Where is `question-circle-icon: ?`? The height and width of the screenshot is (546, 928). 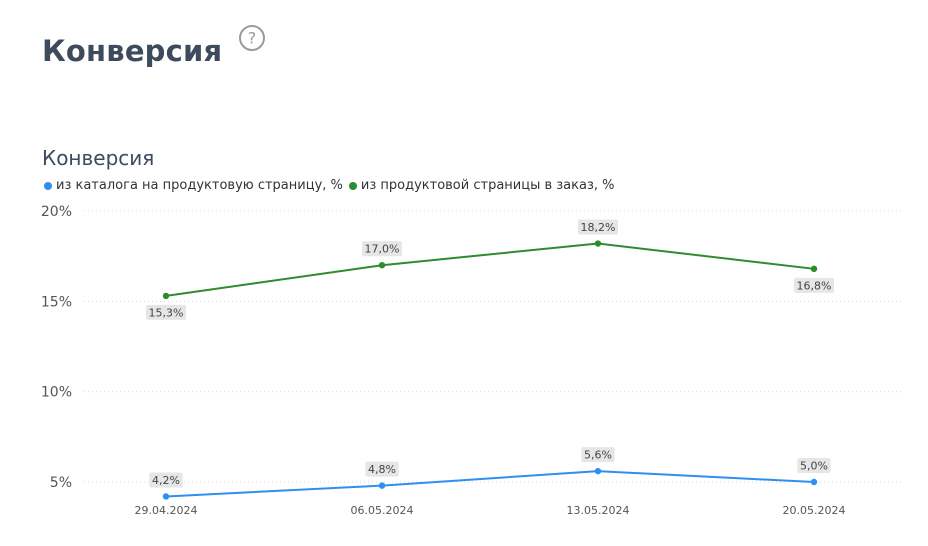
question-circle-icon: ? is located at coordinates (252, 38).